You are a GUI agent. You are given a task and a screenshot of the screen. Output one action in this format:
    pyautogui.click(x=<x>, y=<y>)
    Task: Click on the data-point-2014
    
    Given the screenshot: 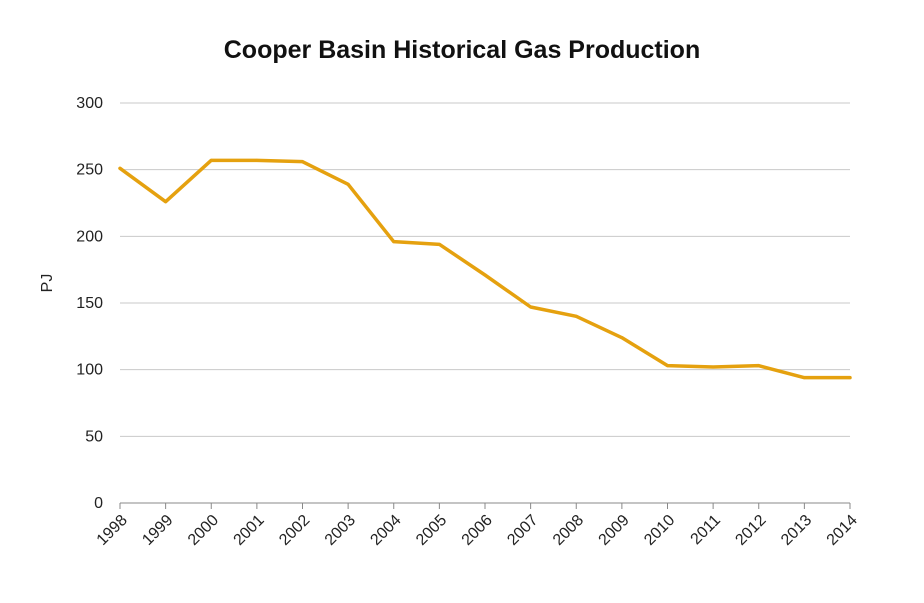 What is the action you would take?
    pyautogui.click(x=850, y=378)
    